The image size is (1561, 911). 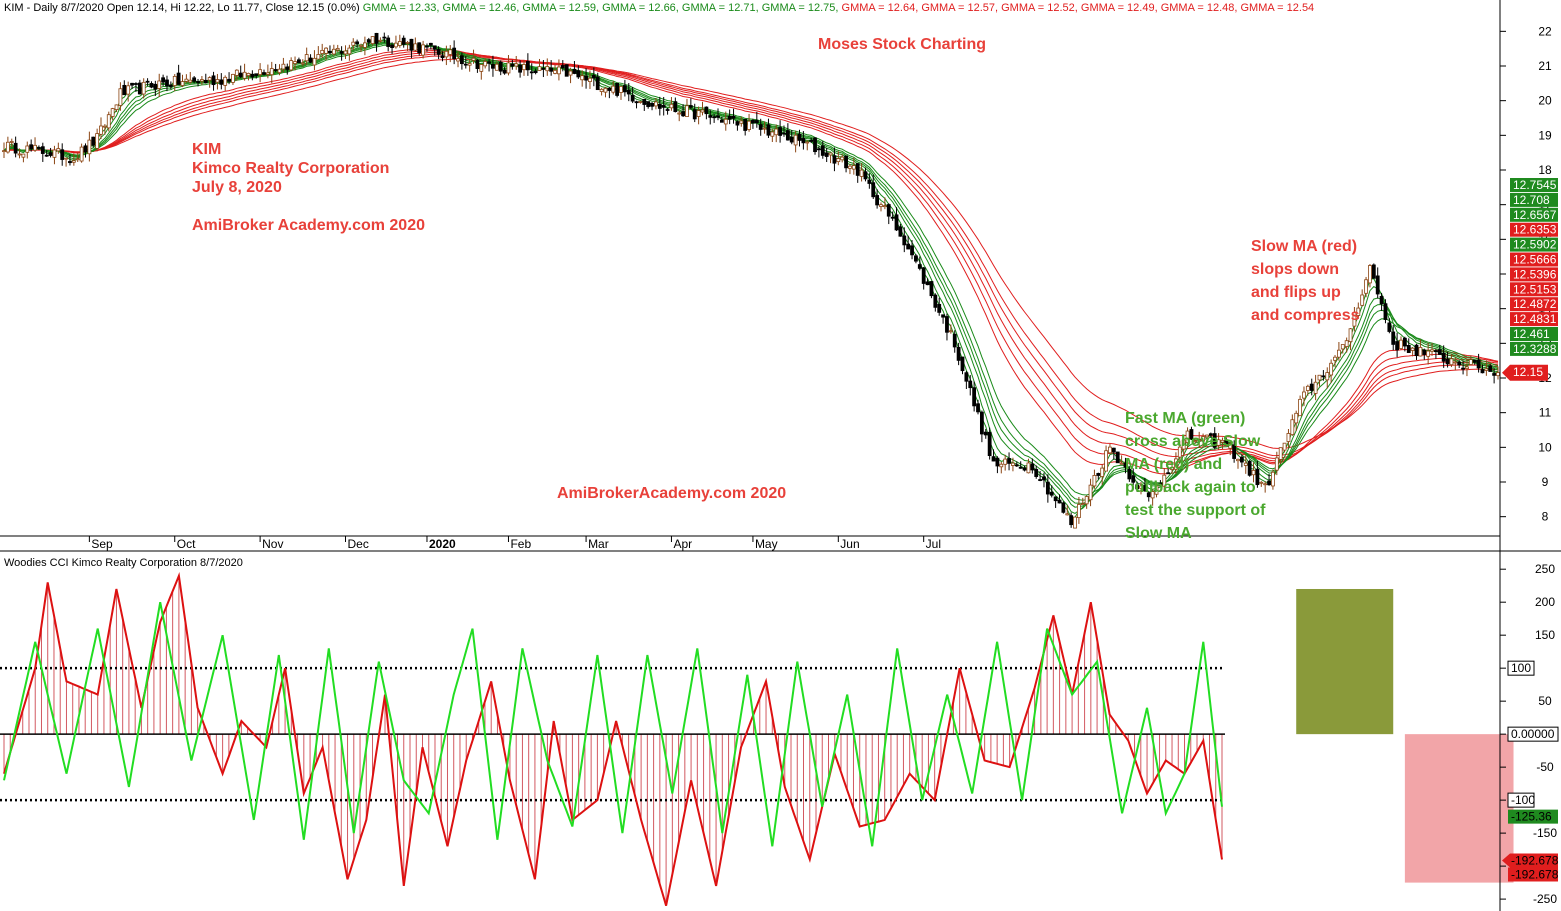 What do you see at coordinates (1533, 816) in the screenshot?
I see `cci-badge: -125.36` at bounding box center [1533, 816].